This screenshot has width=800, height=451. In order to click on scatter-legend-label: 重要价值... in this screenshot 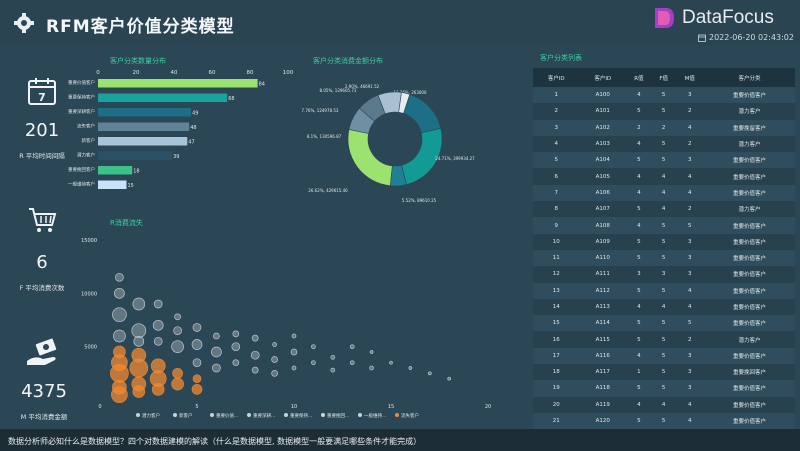, I will do `click(227, 415)`.